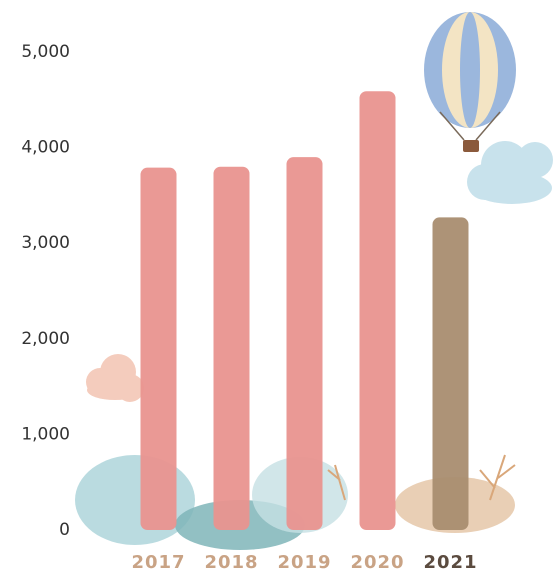 Image resolution: width=557 pixels, height=576 pixels. I want to click on y-tick-label: 2,000, so click(45, 339).